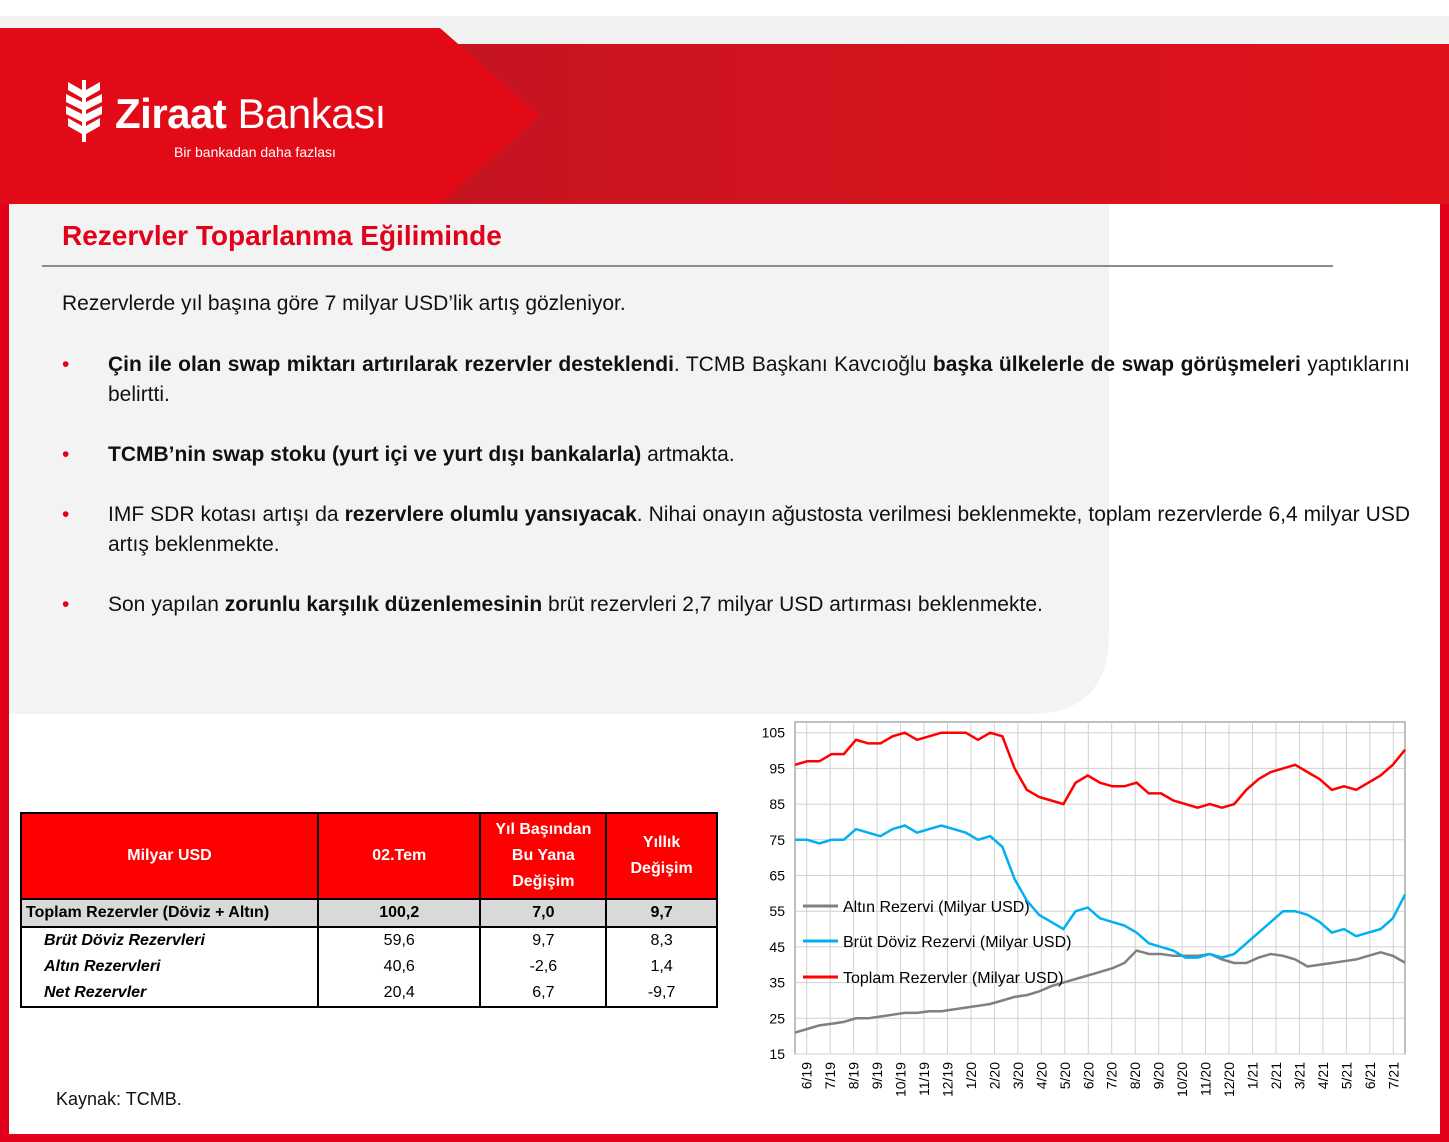  I want to click on x-tick-label: 8/19, so click(854, 1075).